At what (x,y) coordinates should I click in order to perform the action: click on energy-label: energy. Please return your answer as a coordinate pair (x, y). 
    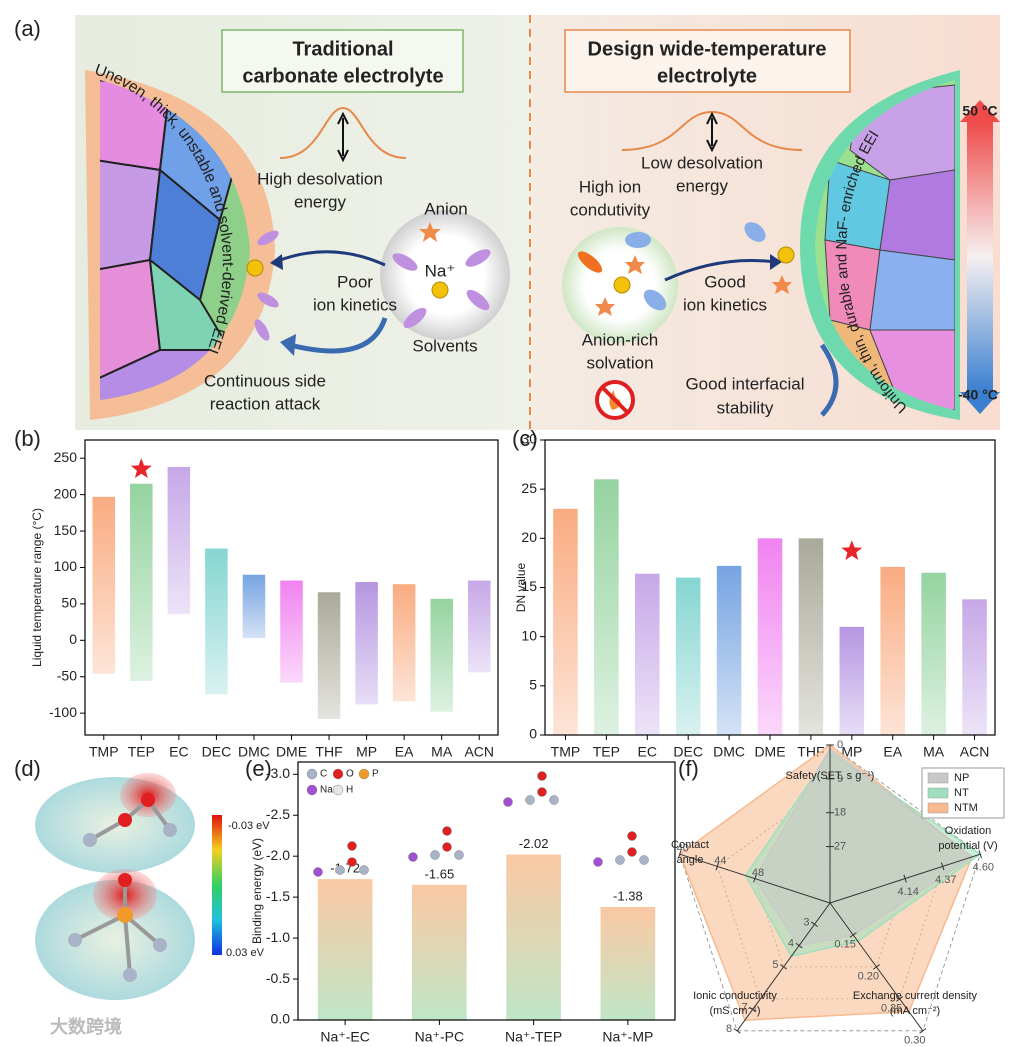
    Looking at the image, I should click on (320, 201).